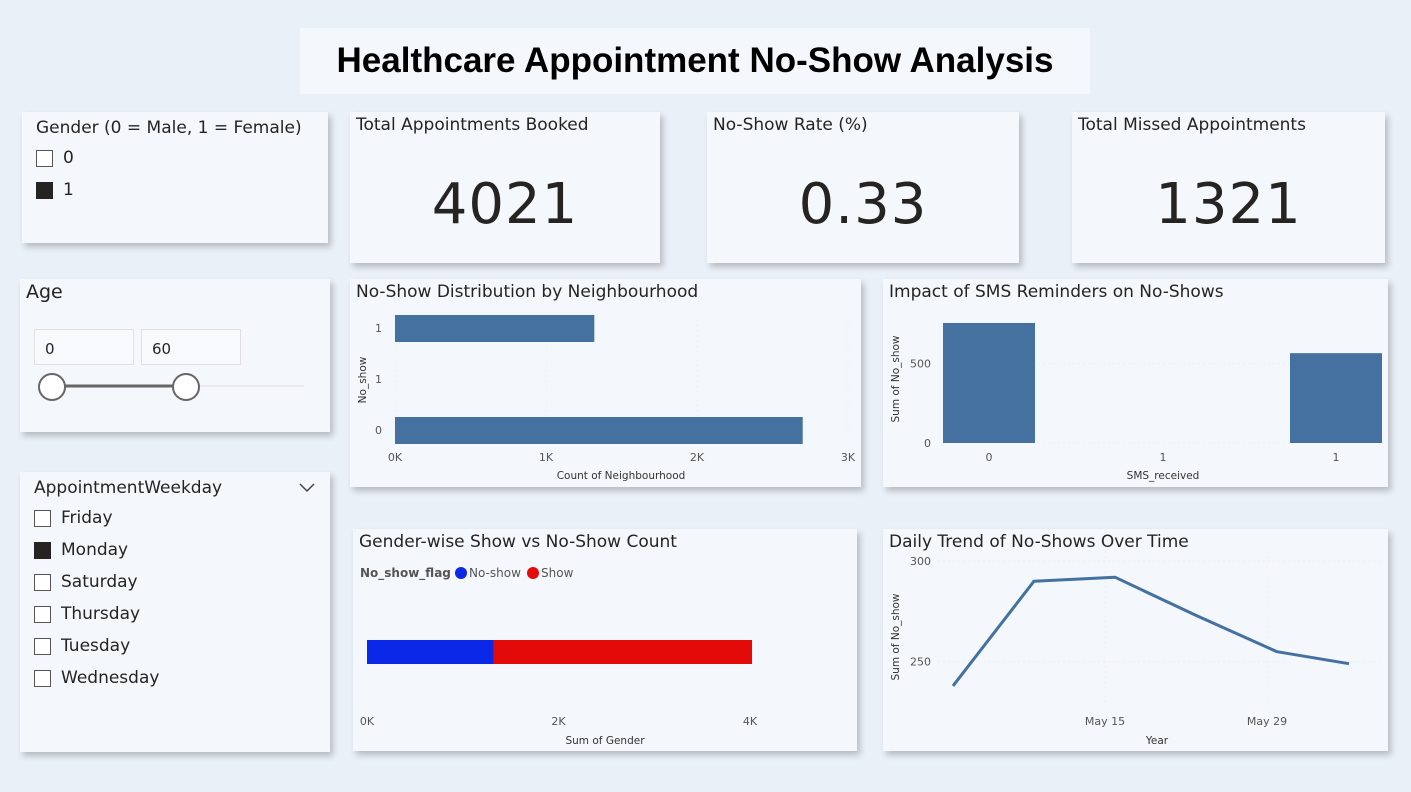  I want to click on x-tick-label: May 15, so click(1105, 721).